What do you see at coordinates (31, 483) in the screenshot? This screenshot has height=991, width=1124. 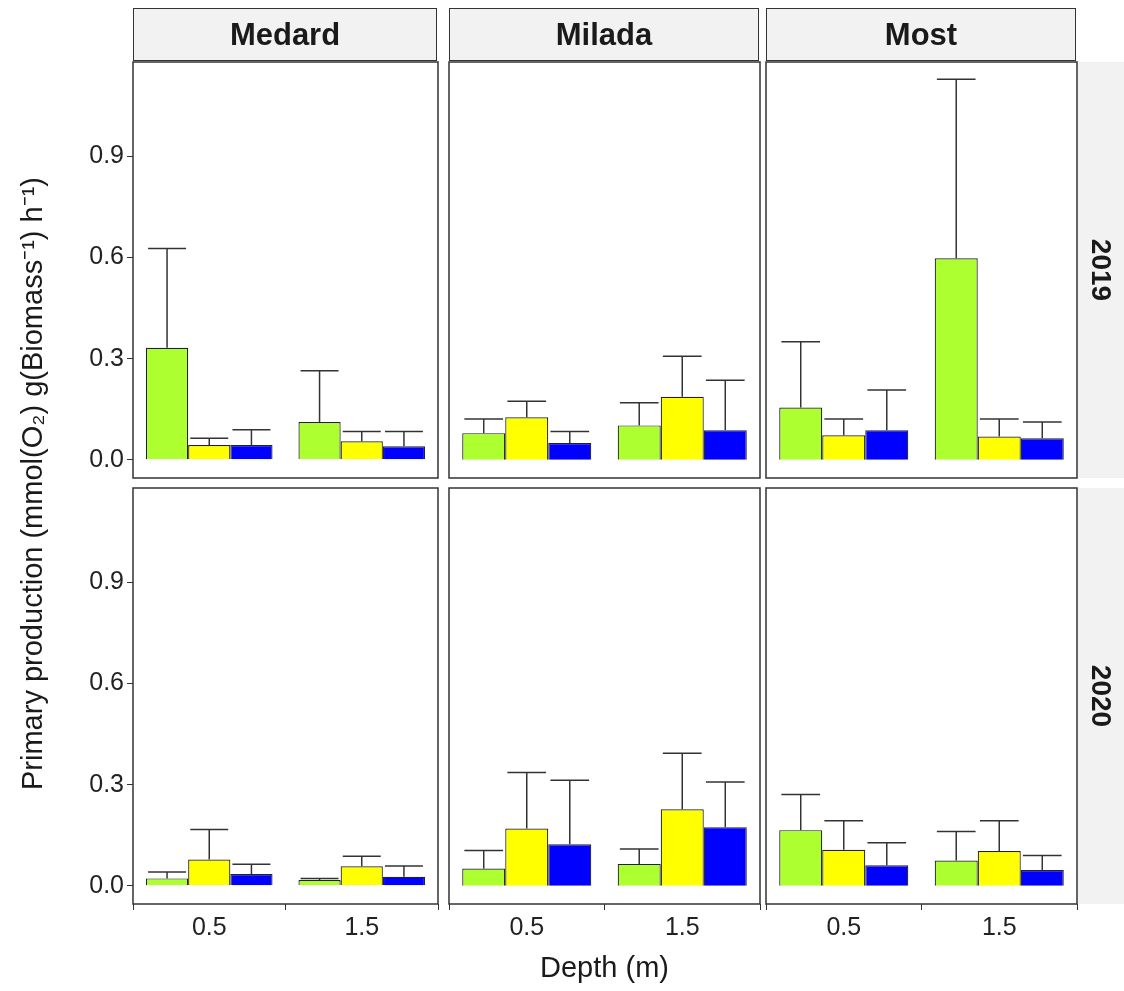 I see `y-axis-title: Primary production (mmol(O₂) g(Biomass⁻¹) h⁻¹)` at bounding box center [31, 483].